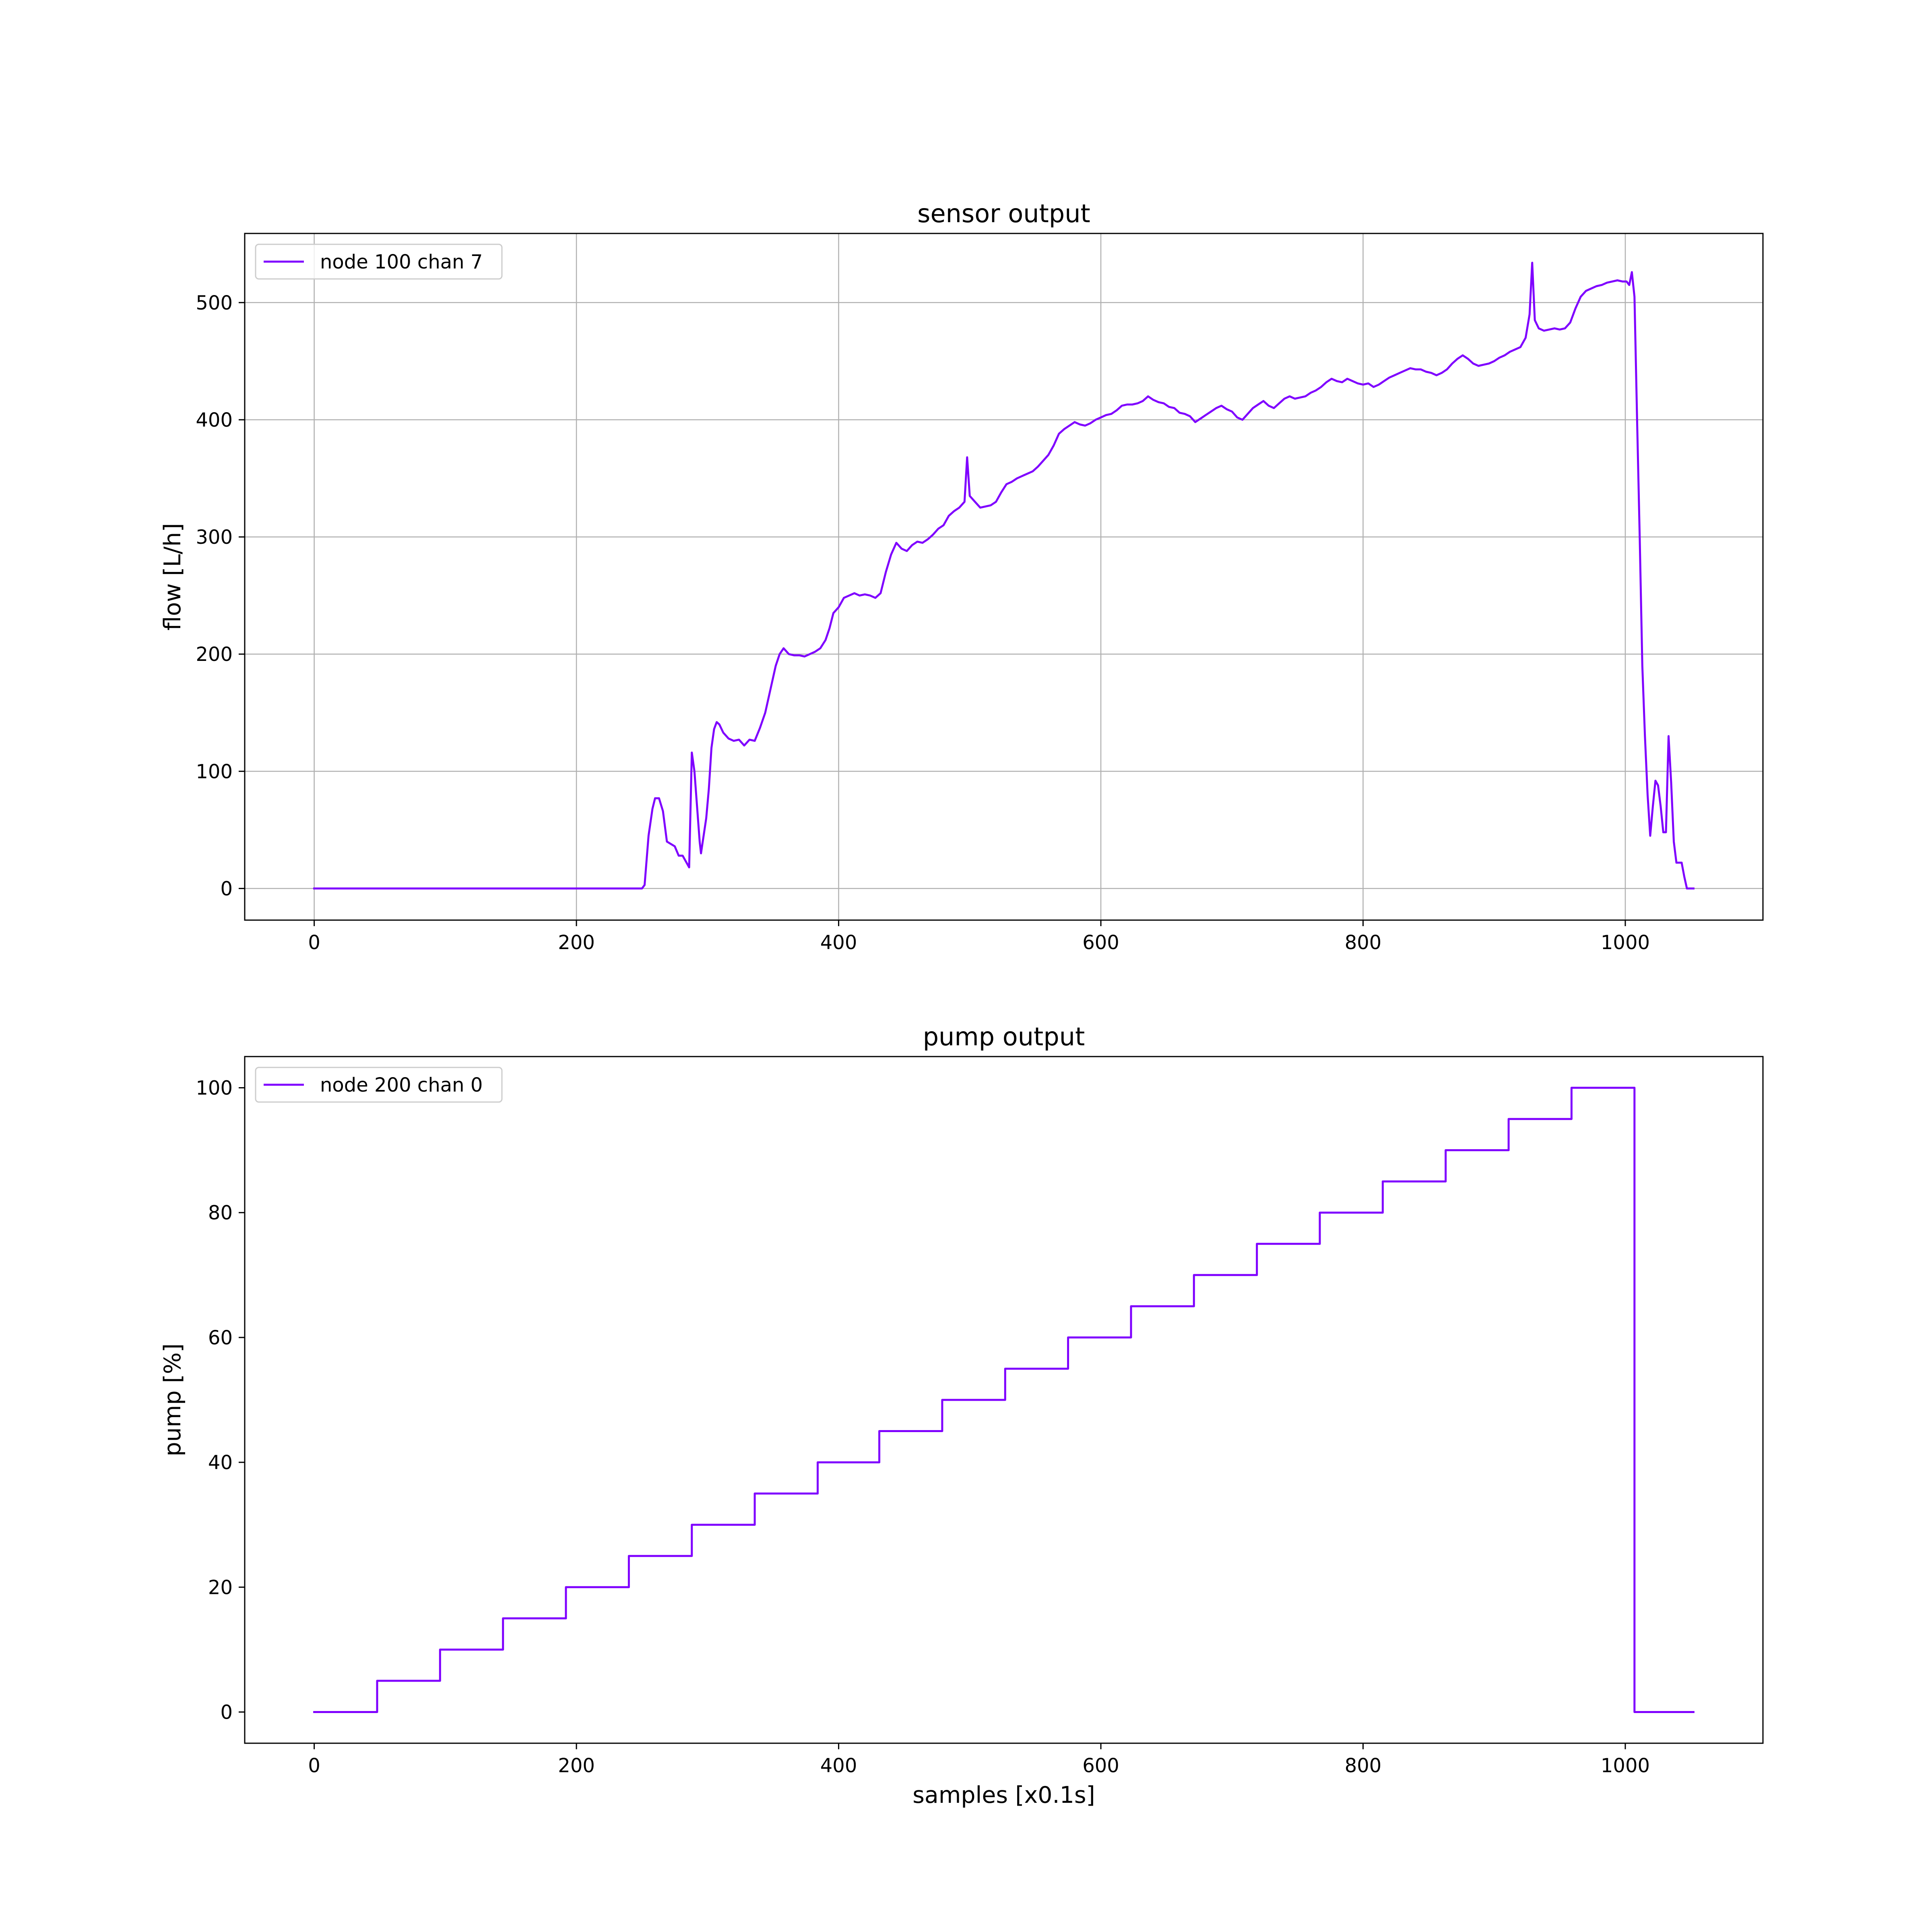 Image resolution: width=1932 pixels, height=1932 pixels. What do you see at coordinates (221, 1213) in the screenshot?
I see `pump-y-tick-label: 80` at bounding box center [221, 1213].